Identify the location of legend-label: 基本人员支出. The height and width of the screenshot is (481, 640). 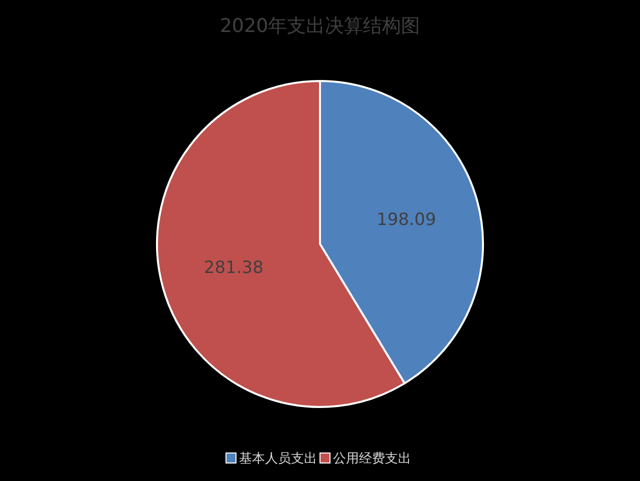
(278, 459).